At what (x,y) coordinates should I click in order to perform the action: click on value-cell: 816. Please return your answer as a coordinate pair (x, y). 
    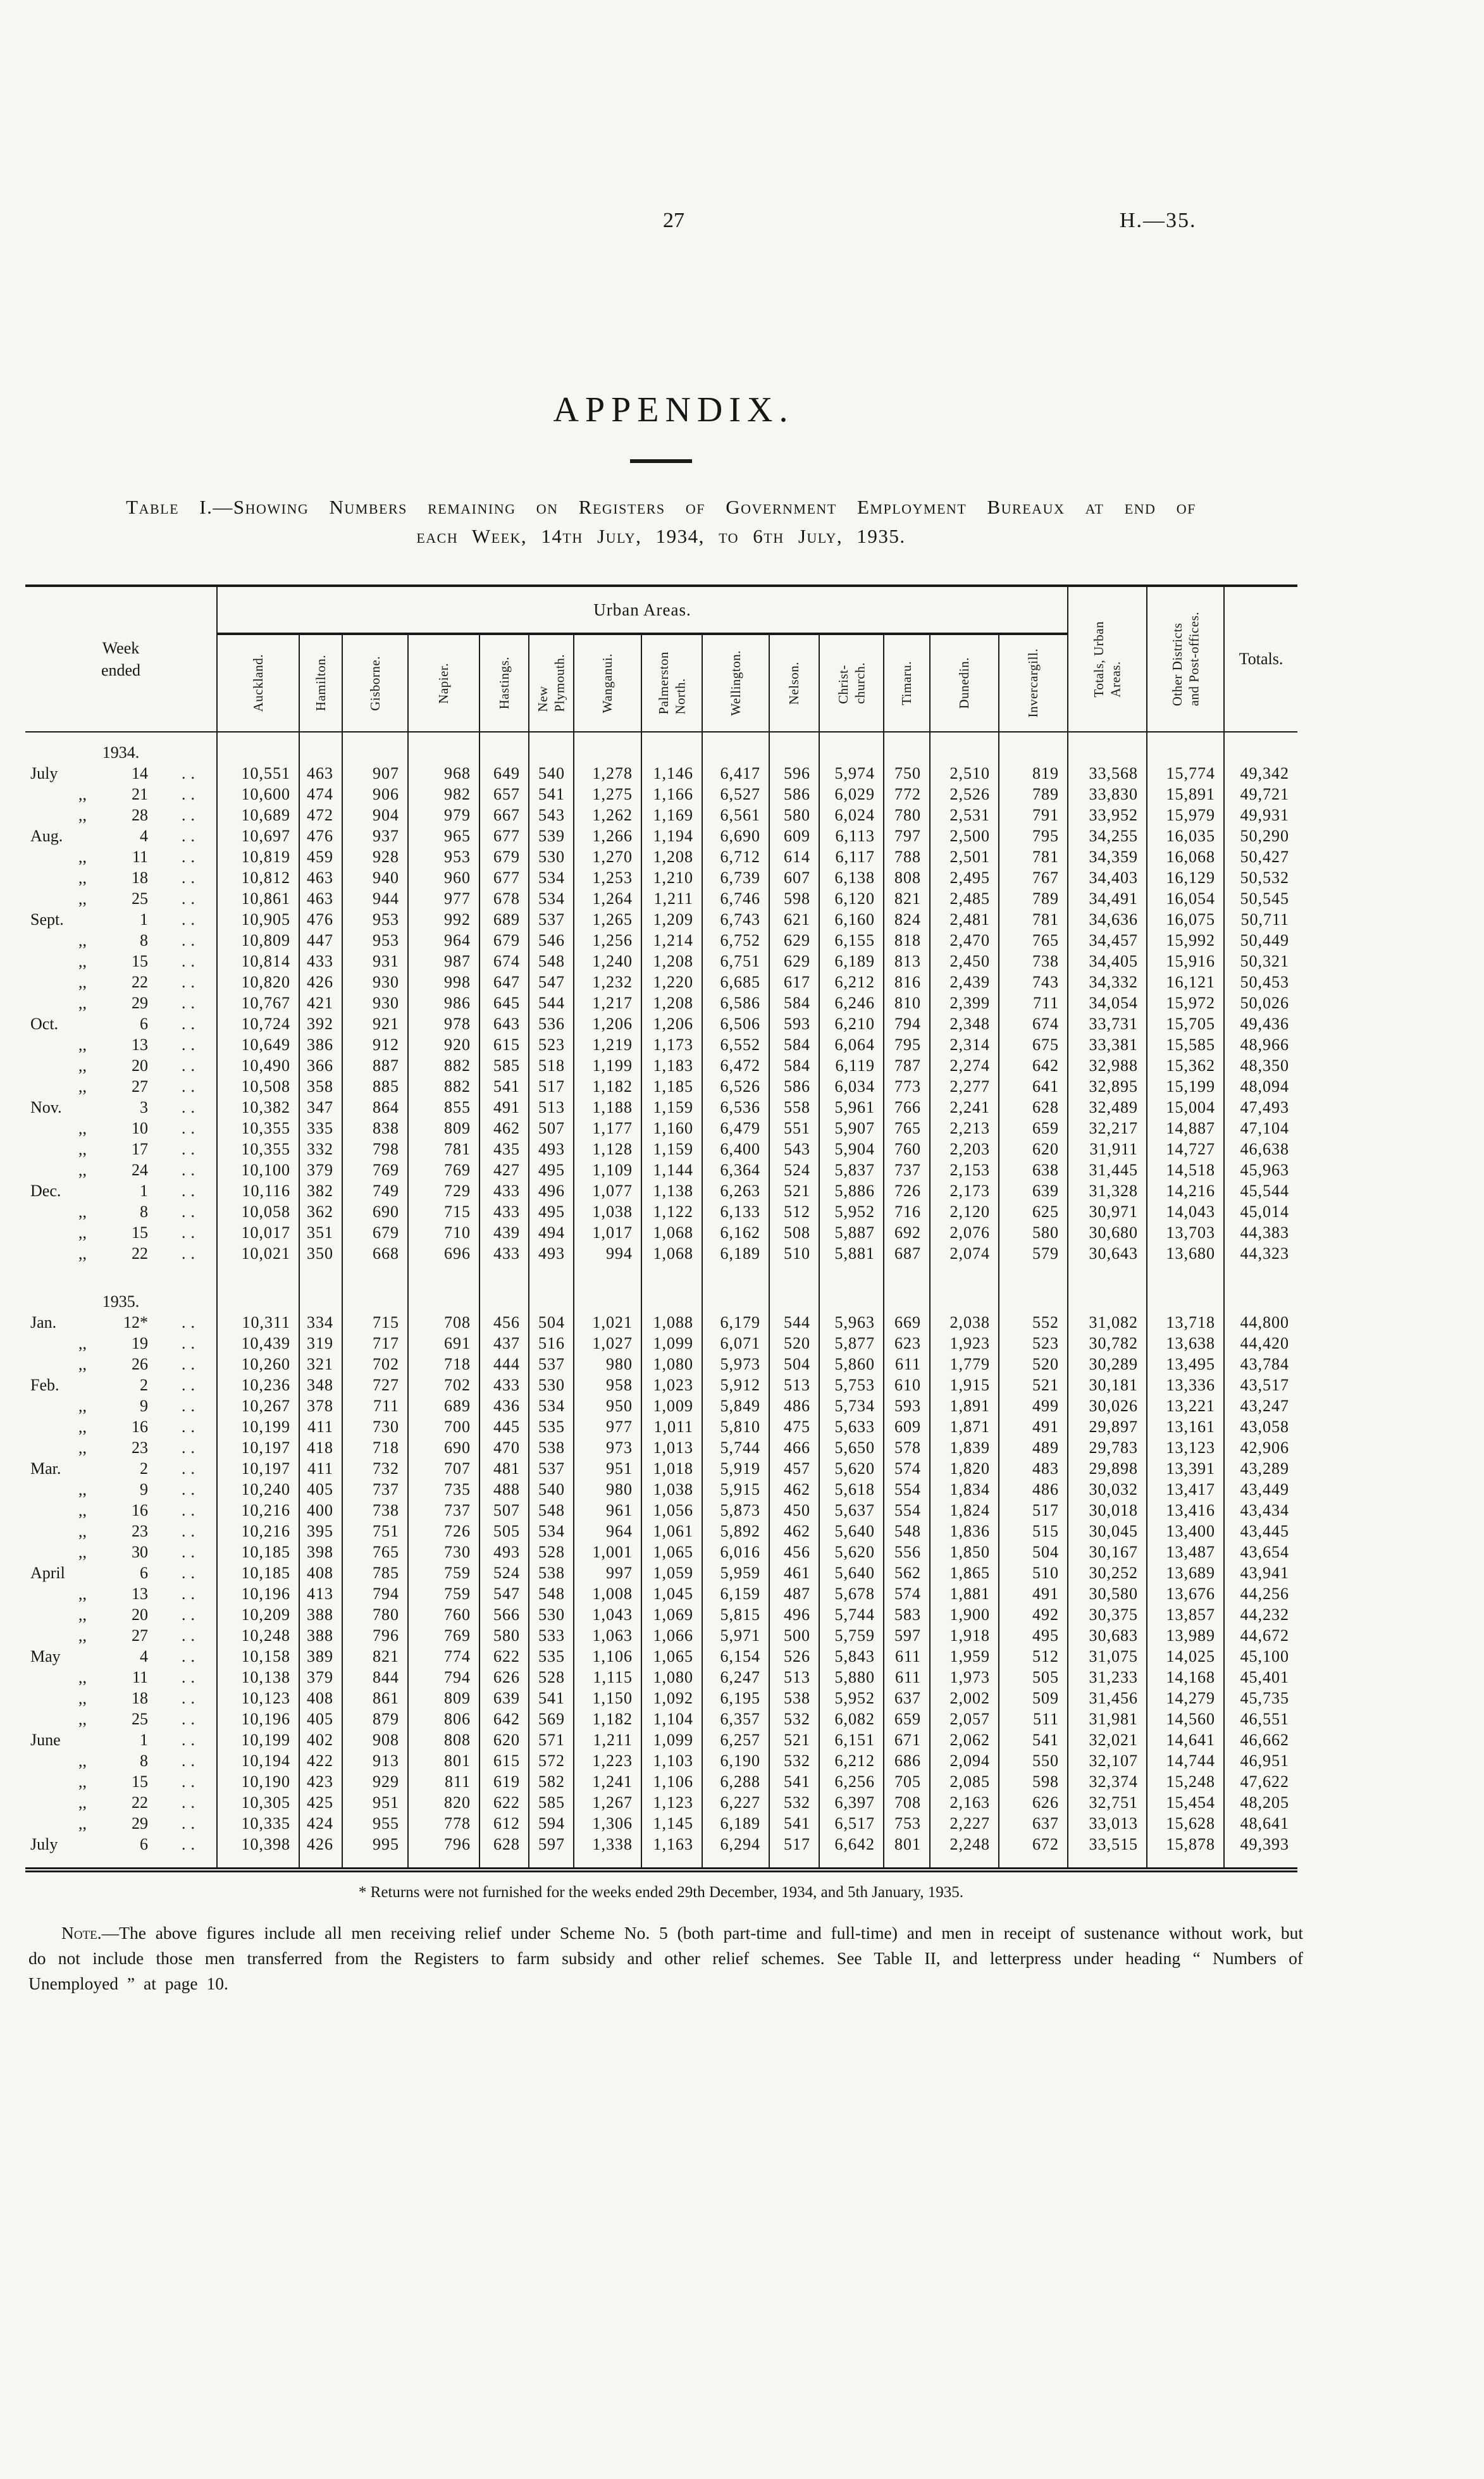
    Looking at the image, I should click on (906, 982).